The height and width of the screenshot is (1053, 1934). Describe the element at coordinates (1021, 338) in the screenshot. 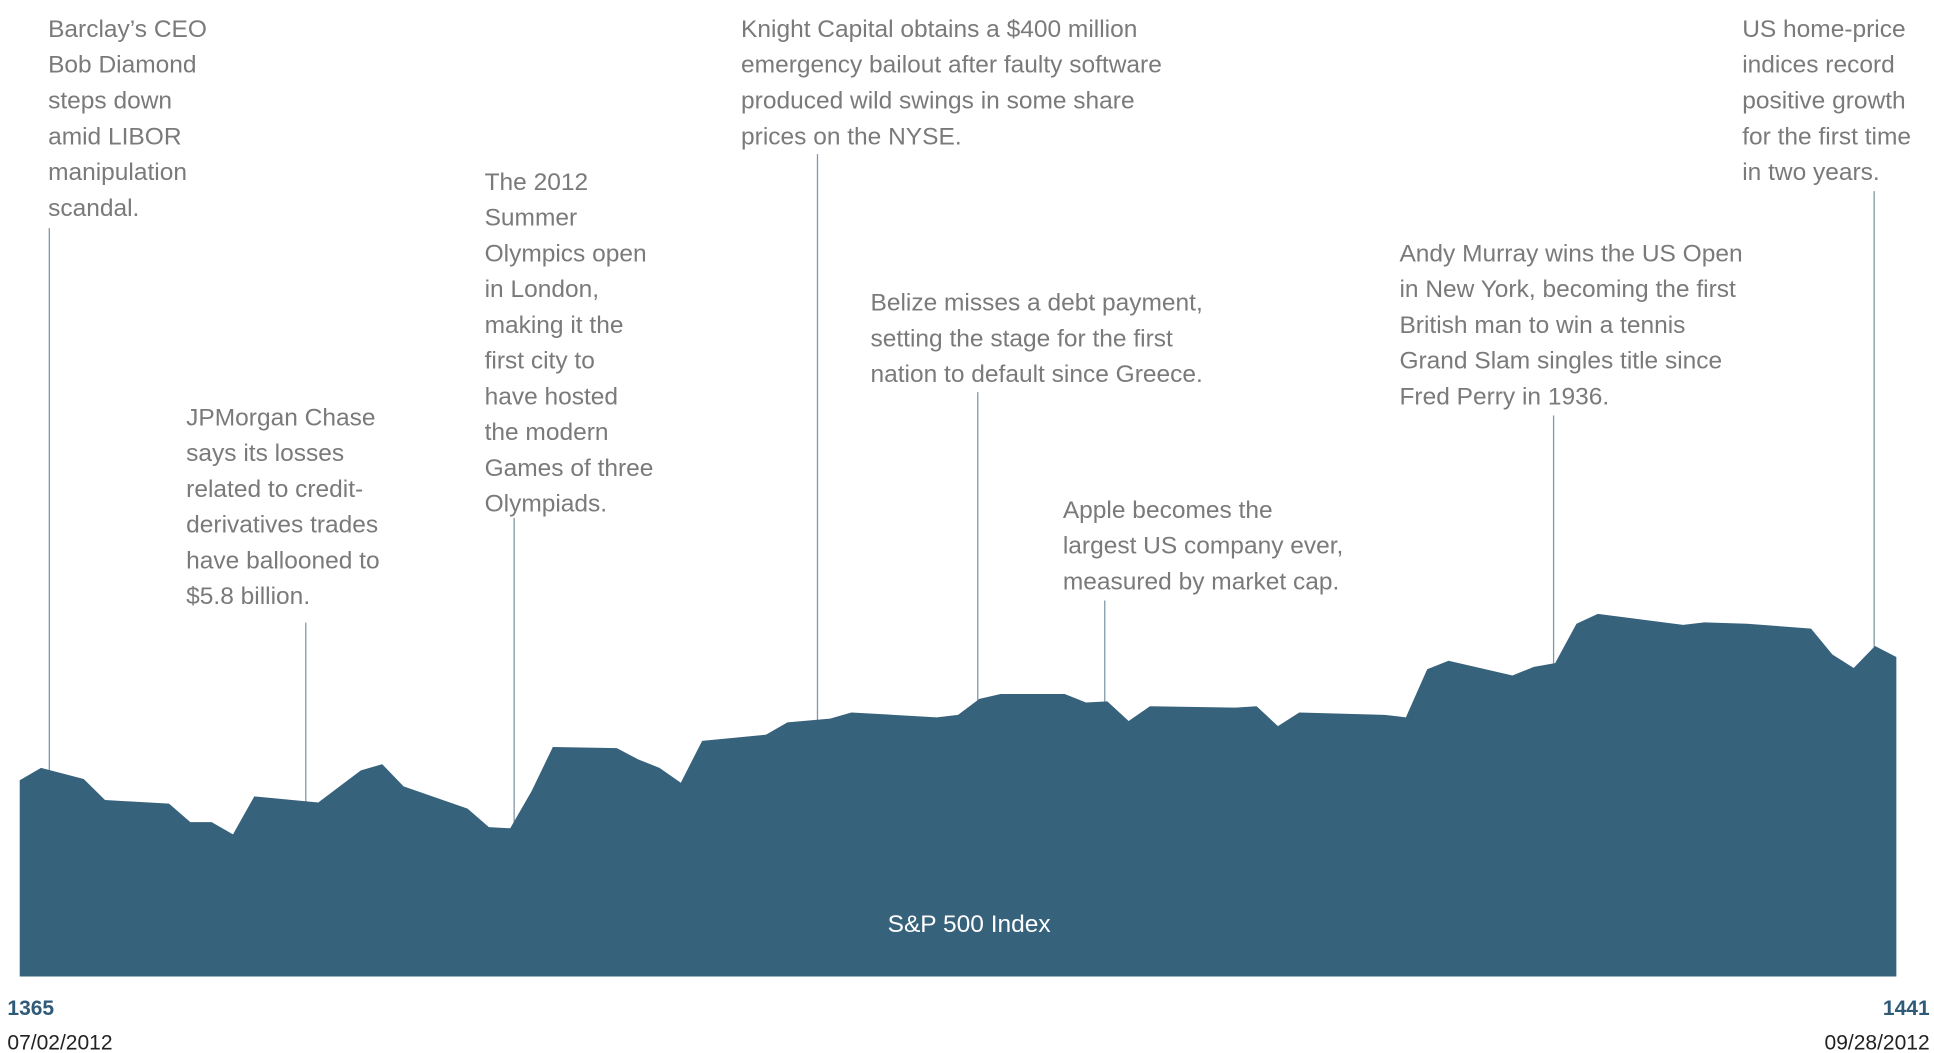

I see `annotation-text: setting the stage for the first` at that location.